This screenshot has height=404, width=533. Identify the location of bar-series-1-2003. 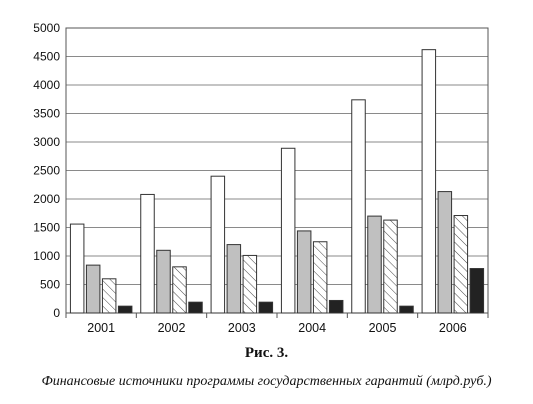
(218, 244).